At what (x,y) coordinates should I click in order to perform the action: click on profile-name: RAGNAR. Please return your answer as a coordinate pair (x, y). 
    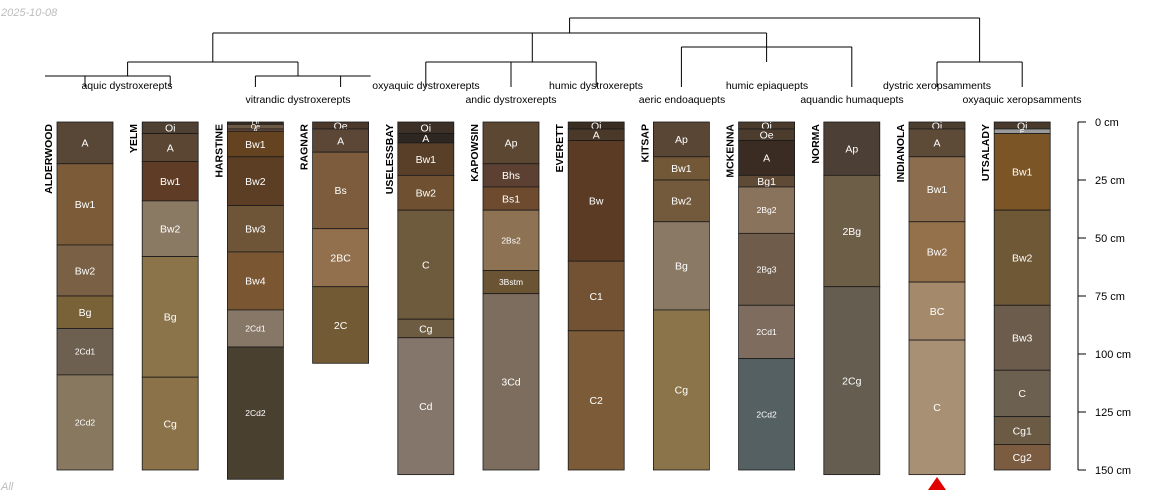
    Looking at the image, I should click on (305, 147).